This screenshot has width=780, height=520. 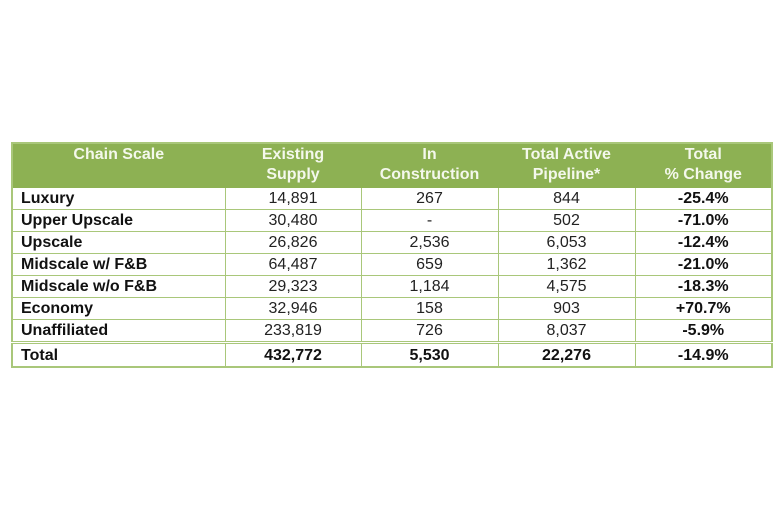 What do you see at coordinates (703, 264) in the screenshot?
I see `total-pct-change-cell: -21.0%` at bounding box center [703, 264].